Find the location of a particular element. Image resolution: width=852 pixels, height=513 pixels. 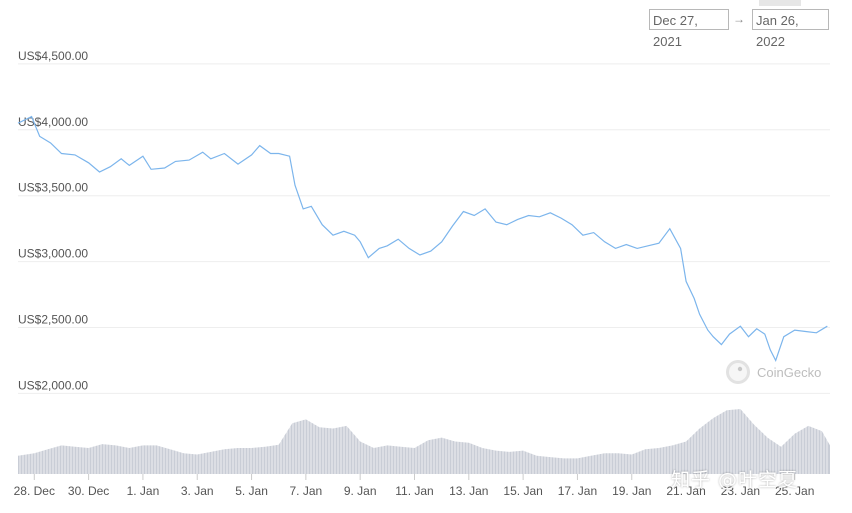

volume-bars is located at coordinates (424, 439).